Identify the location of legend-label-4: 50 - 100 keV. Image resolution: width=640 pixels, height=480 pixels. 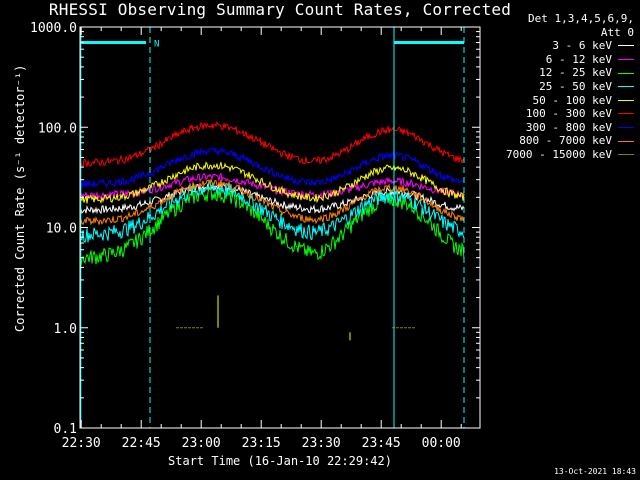
(572, 100).